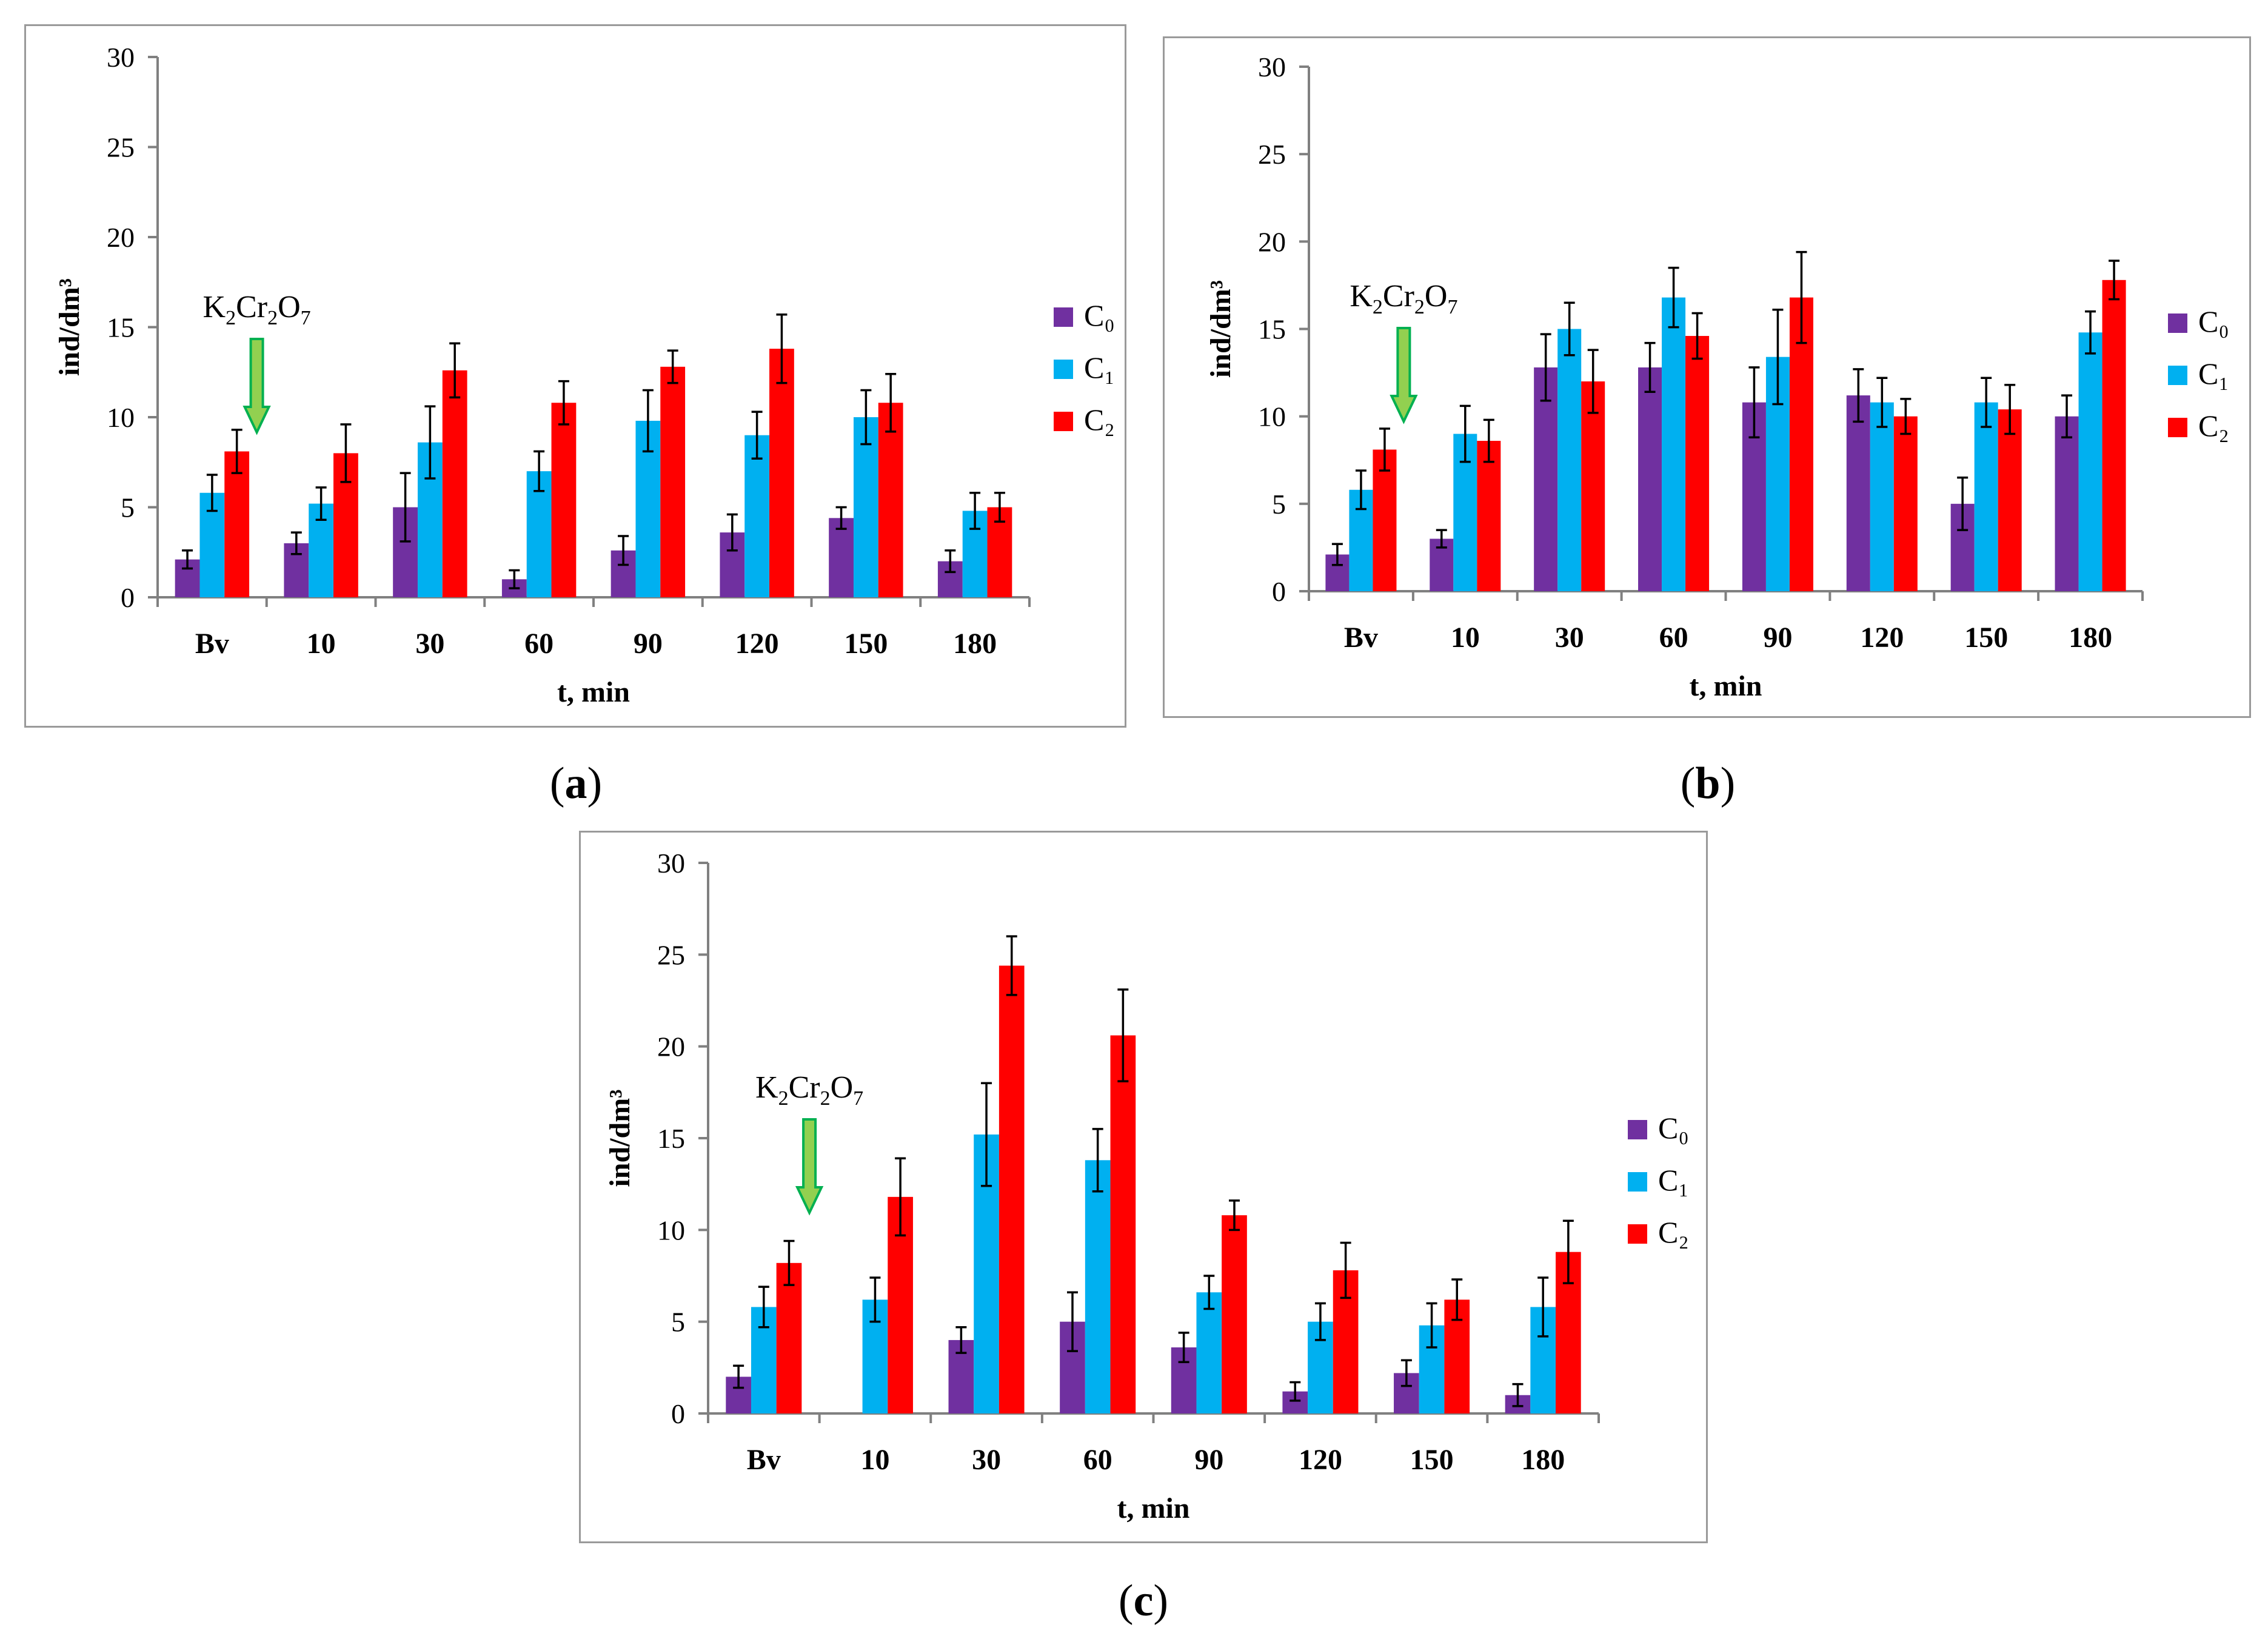 The height and width of the screenshot is (1636, 2268). What do you see at coordinates (1708, 783) in the screenshot?
I see `caption-b: (b)` at bounding box center [1708, 783].